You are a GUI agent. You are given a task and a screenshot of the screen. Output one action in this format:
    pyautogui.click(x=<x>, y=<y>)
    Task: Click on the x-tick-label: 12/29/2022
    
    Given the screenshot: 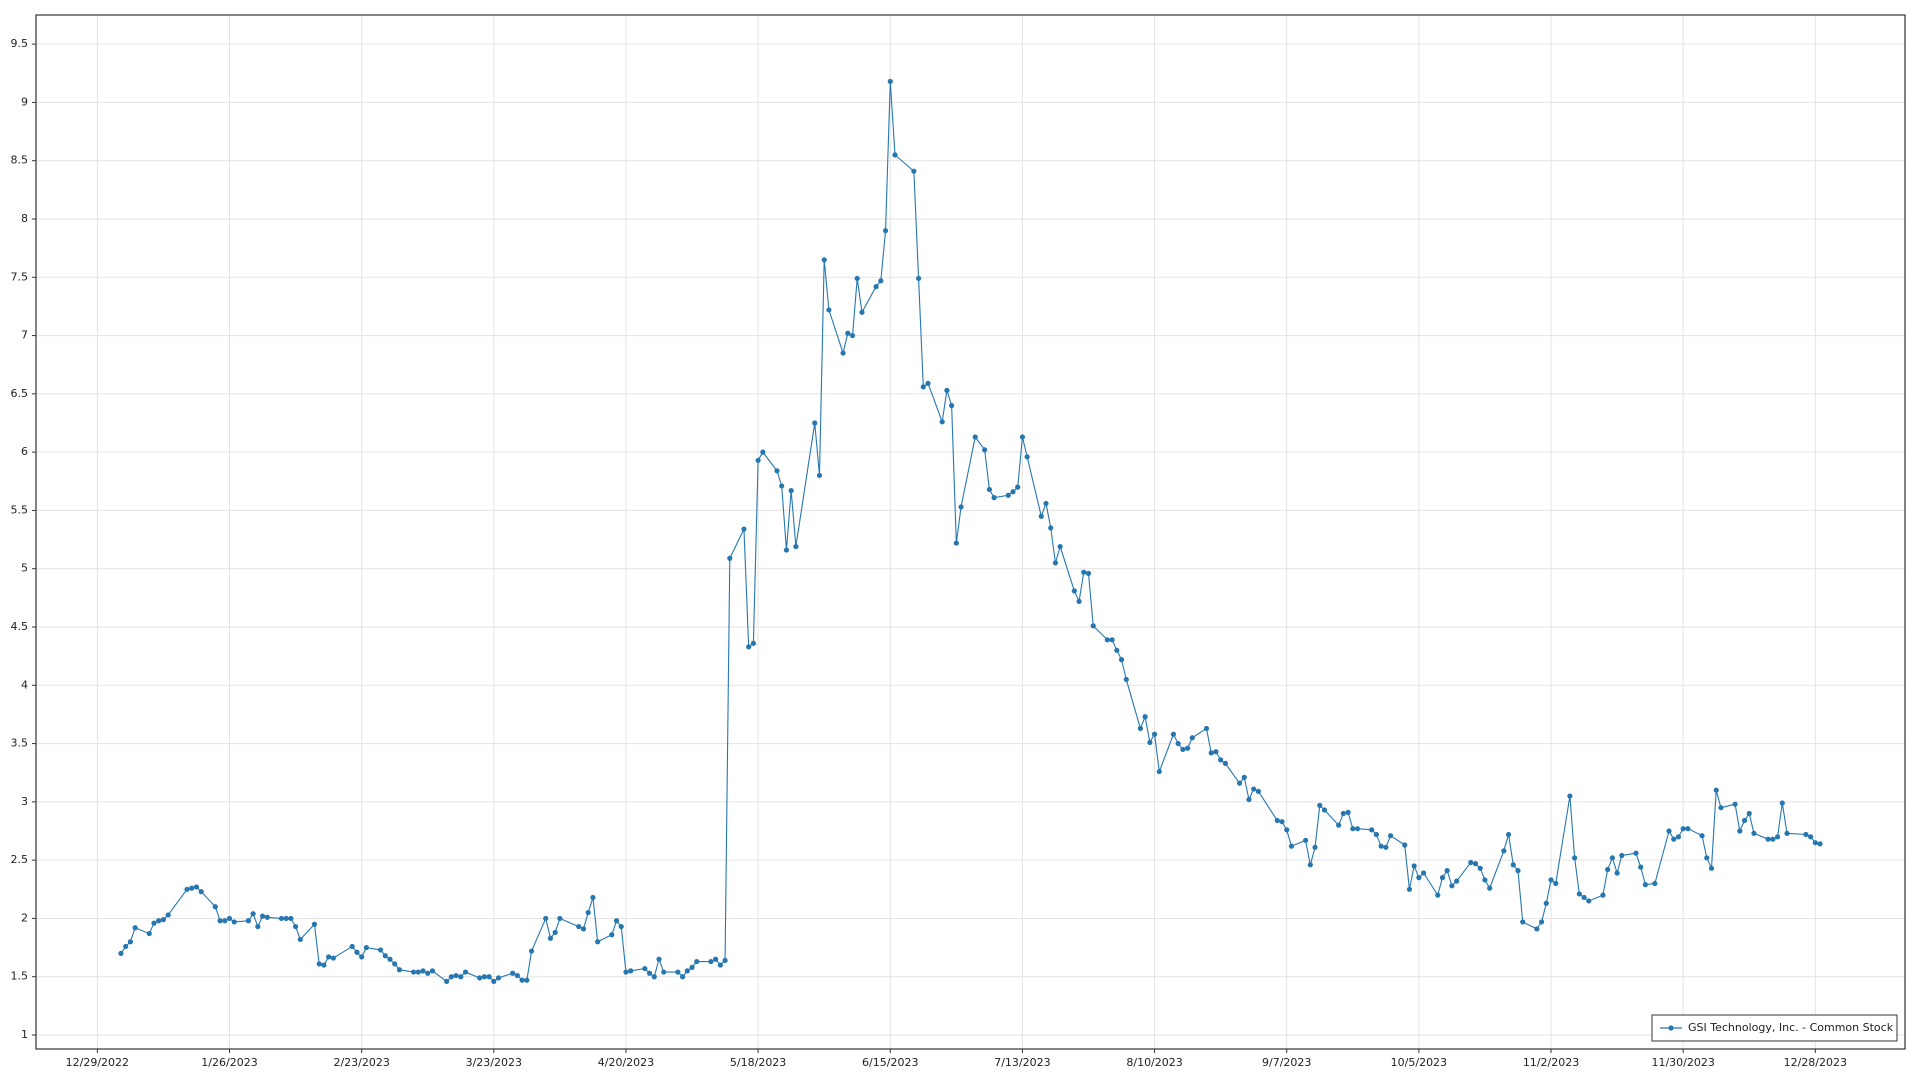 What is the action you would take?
    pyautogui.click(x=97, y=1062)
    